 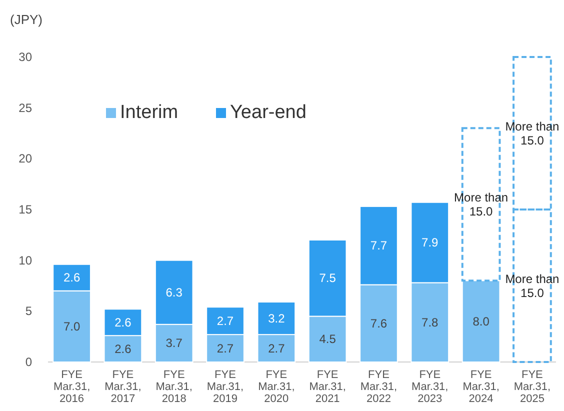 What do you see at coordinates (25, 107) in the screenshot?
I see `y-tick-label: 25` at bounding box center [25, 107].